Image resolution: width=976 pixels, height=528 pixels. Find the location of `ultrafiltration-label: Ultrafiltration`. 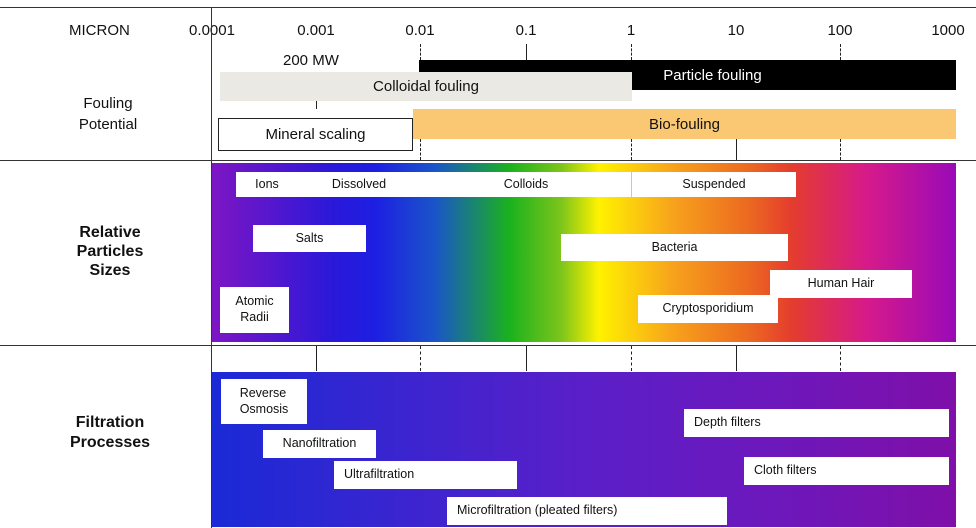

ultrafiltration-label: Ultrafiltration is located at coordinates (379, 474).